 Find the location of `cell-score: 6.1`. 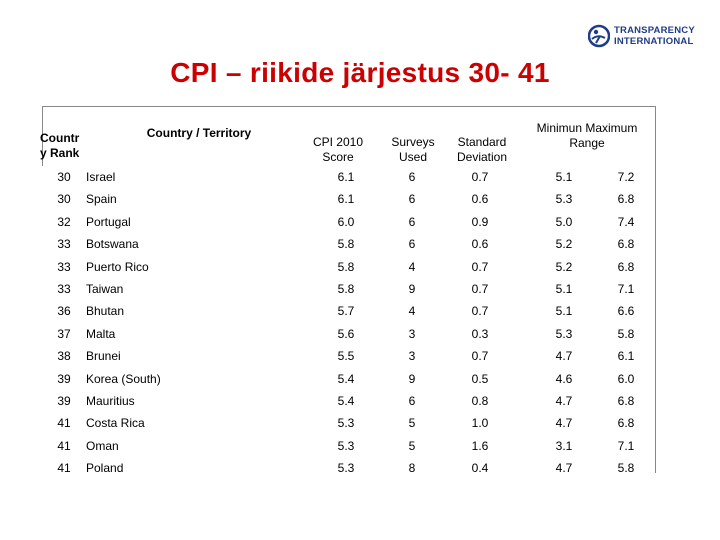

cell-score: 6.1 is located at coordinates (346, 177).